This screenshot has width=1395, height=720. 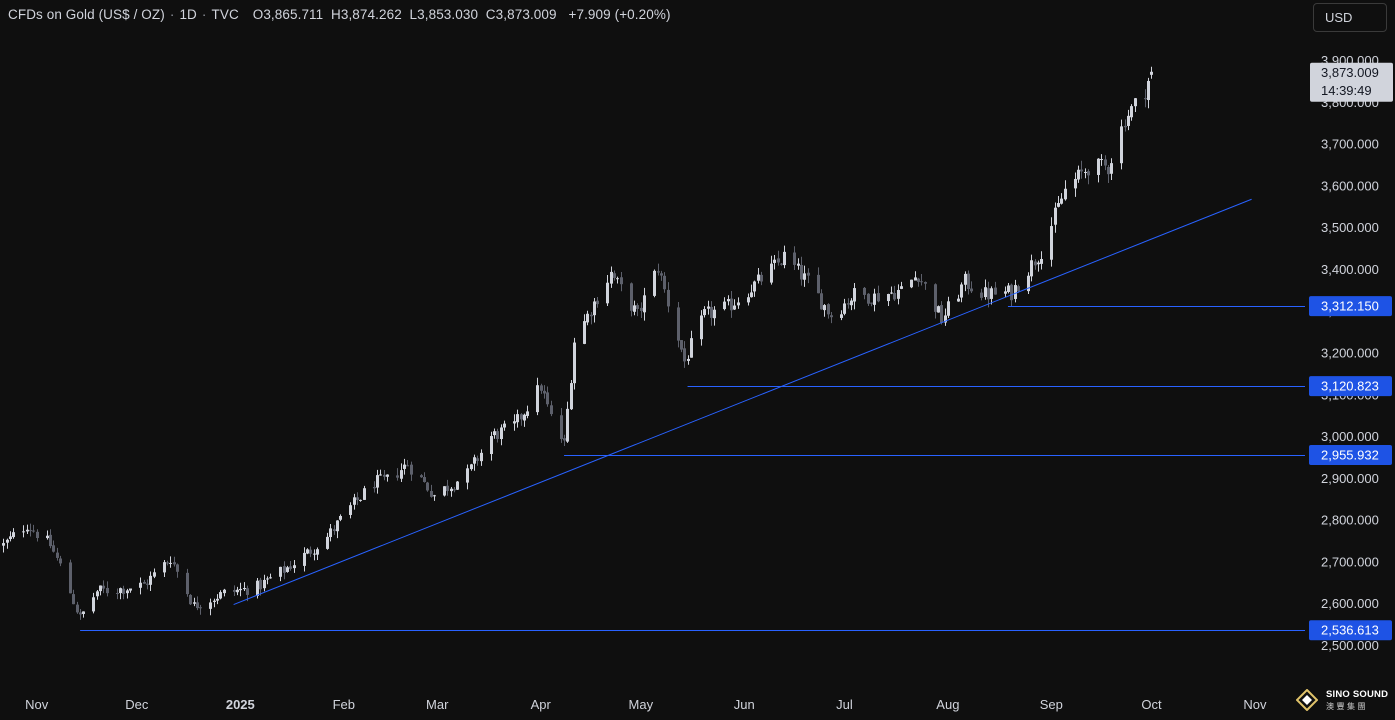 What do you see at coordinates (371, 14) in the screenshot?
I see `high-value: 3,874.262` at bounding box center [371, 14].